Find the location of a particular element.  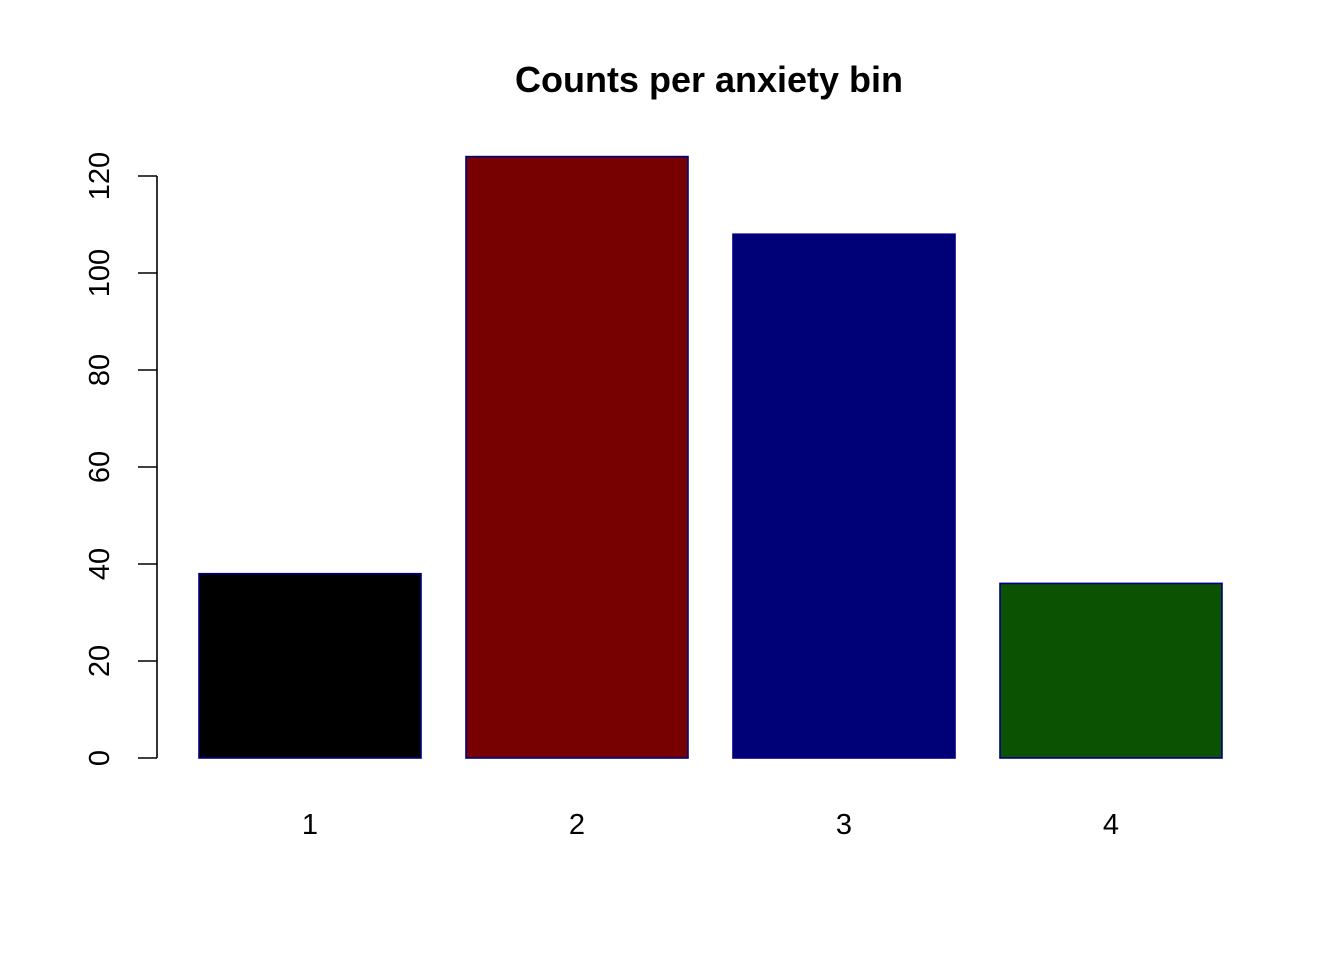

x-tick-label-1: 1 is located at coordinates (310, 825).